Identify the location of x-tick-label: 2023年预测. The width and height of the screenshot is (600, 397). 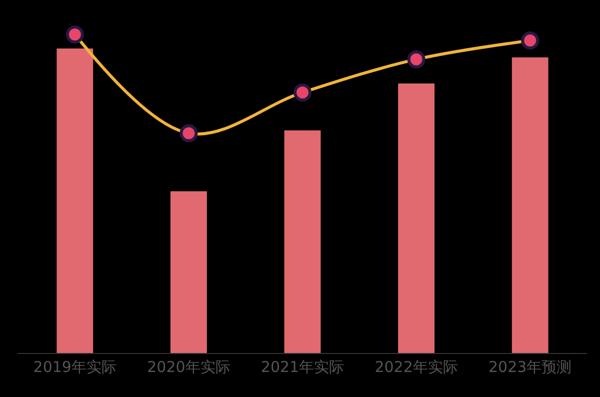
(530, 367).